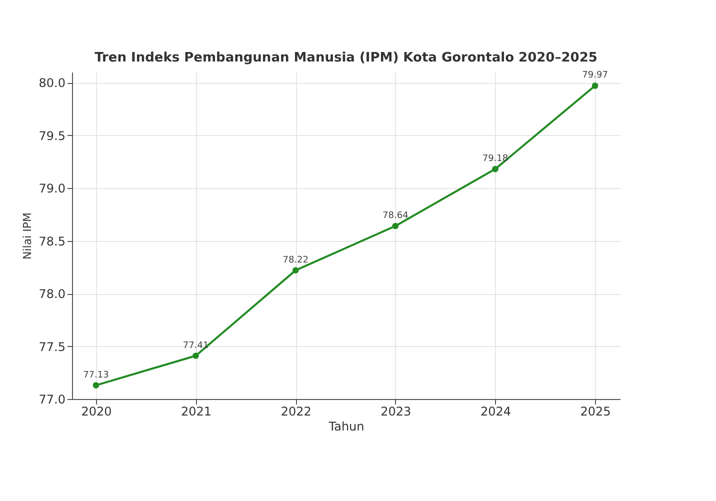  Describe the element at coordinates (196, 411) in the screenshot. I see `x-tick-label: 2021` at that location.